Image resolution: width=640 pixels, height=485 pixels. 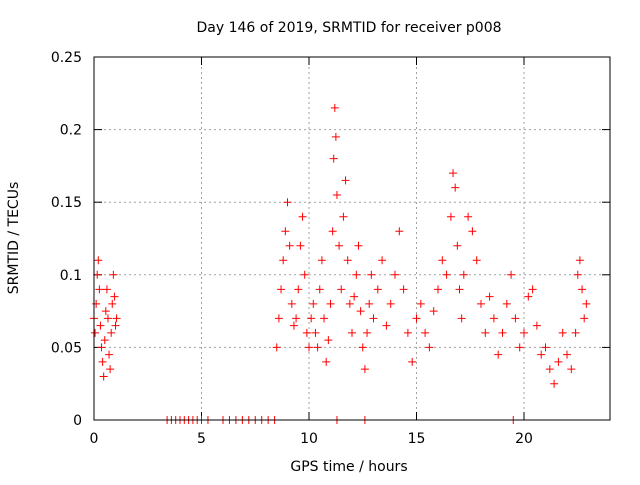 I want to click on x-tick-label: 15, so click(x=417, y=439).